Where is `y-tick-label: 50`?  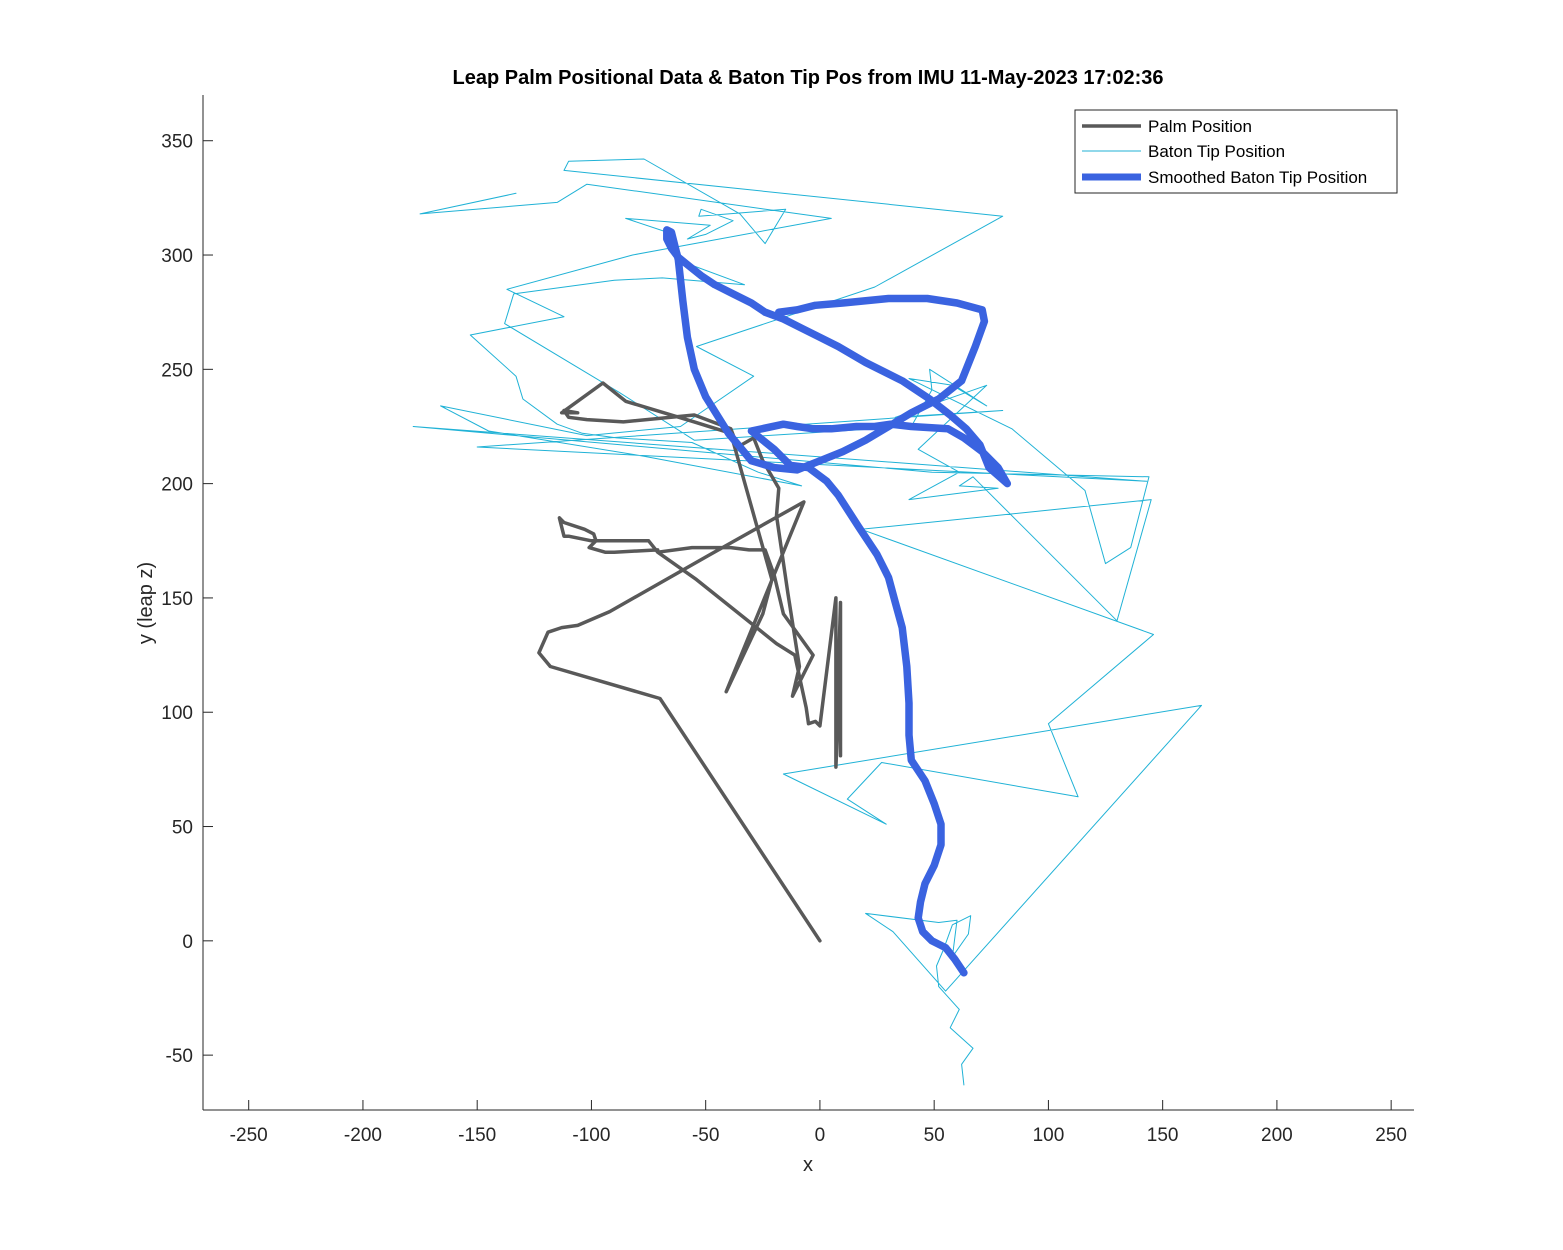 y-tick-label: 50 is located at coordinates (182, 828).